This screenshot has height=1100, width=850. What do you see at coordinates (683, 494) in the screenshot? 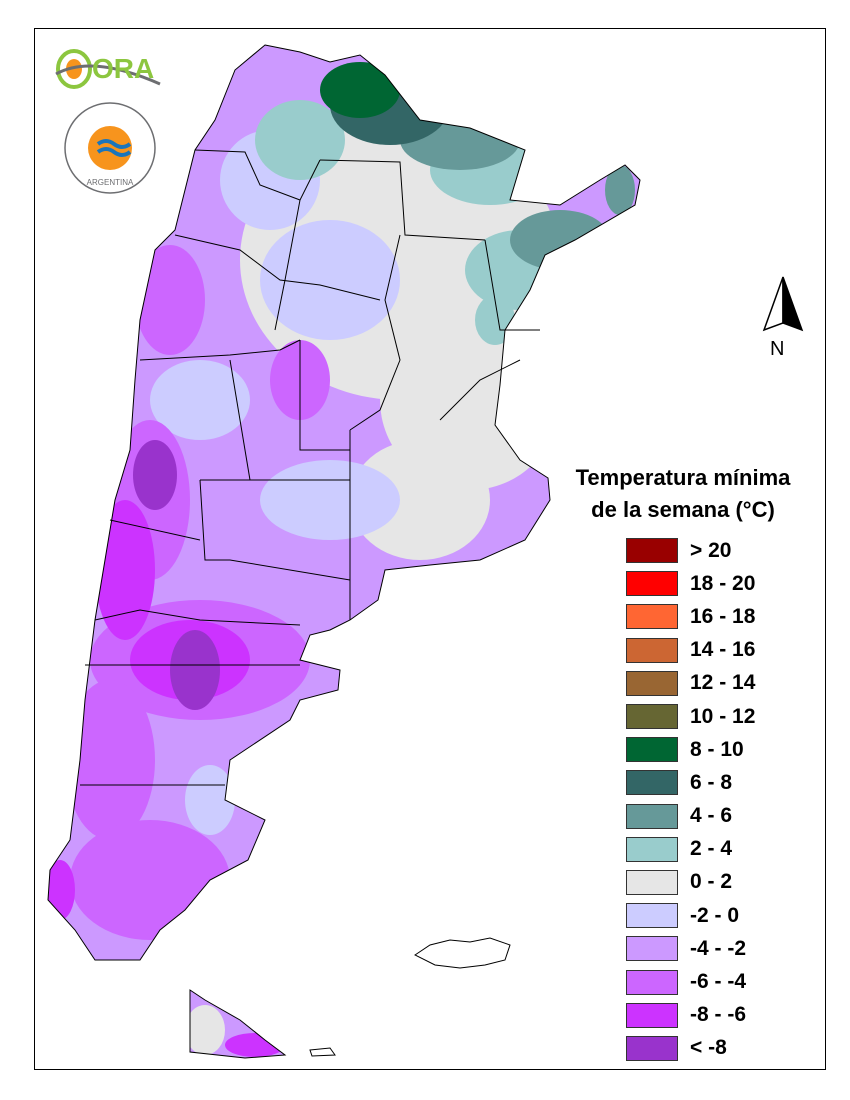
I see `legend-title: Temperatura mínima de la semana (°C)` at bounding box center [683, 494].